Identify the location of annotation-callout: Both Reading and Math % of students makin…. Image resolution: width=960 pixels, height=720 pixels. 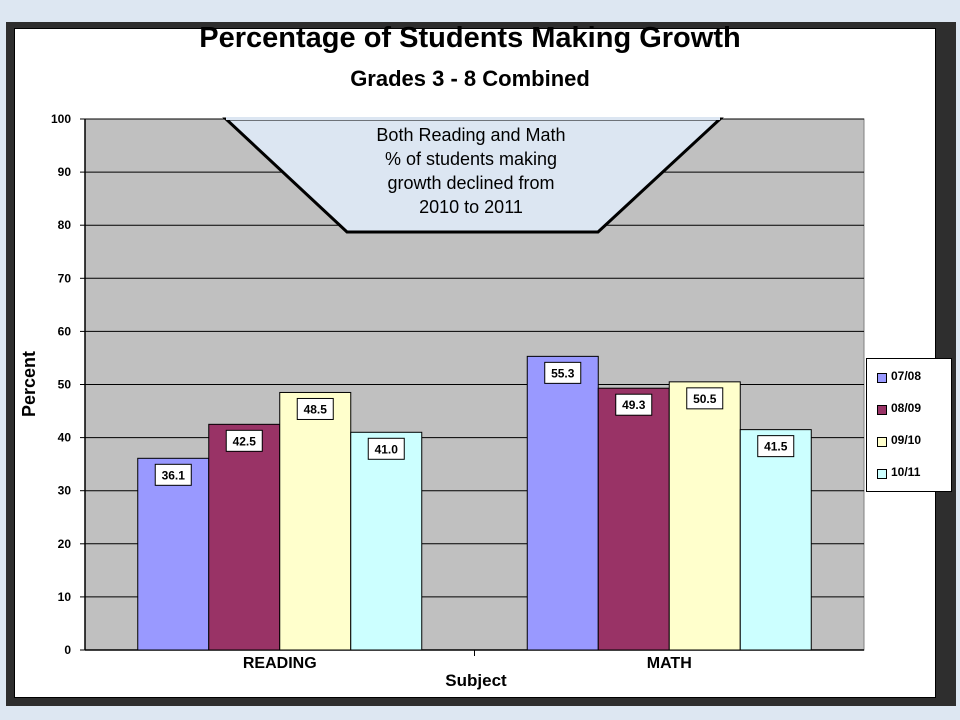
(473, 175).